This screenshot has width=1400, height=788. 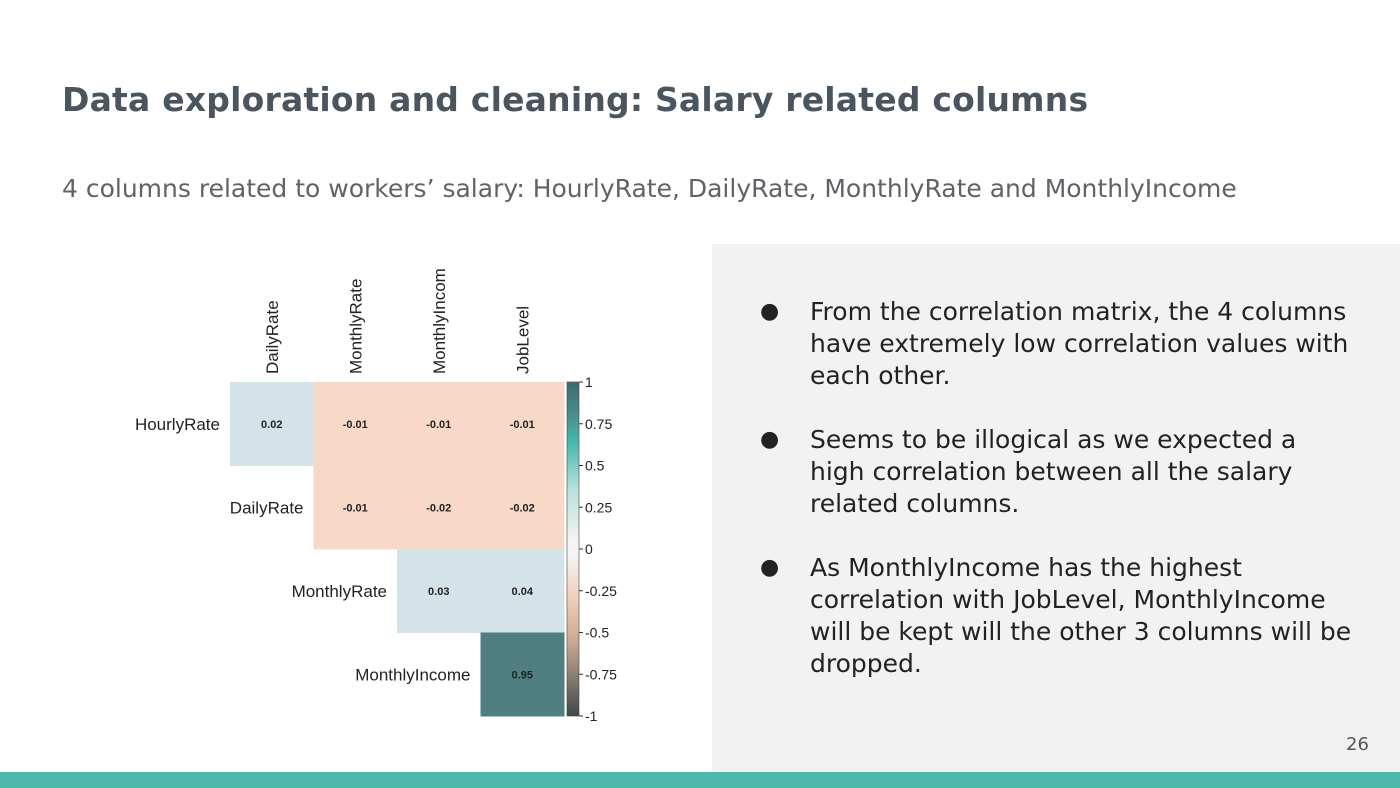 I want to click on cell-value-label: 0.95, so click(x=522, y=675).